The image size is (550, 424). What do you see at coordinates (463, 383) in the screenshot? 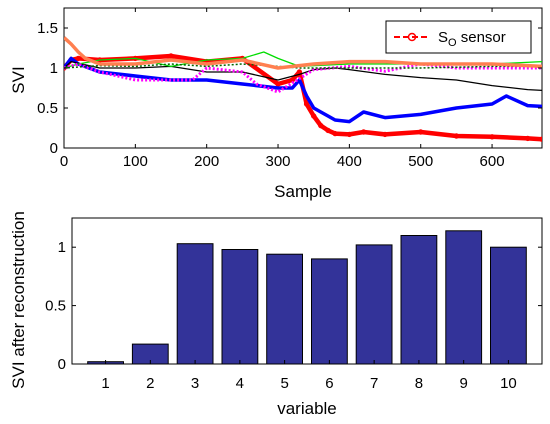
I see `x-tick-label: 9` at bounding box center [463, 383].